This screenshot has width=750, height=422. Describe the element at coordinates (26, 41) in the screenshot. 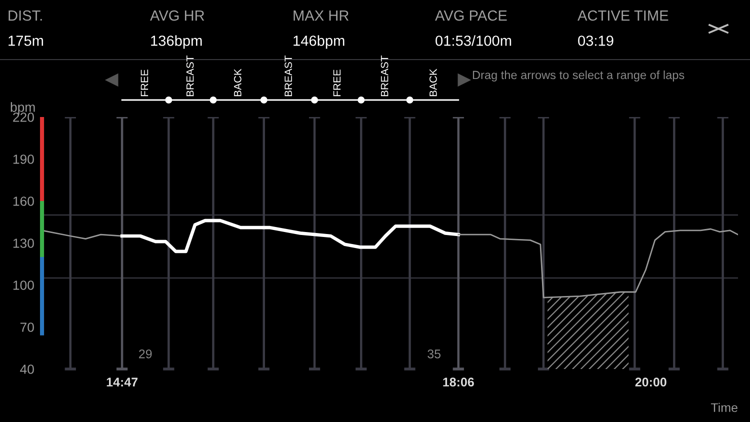

I see `text: 175m` at that location.